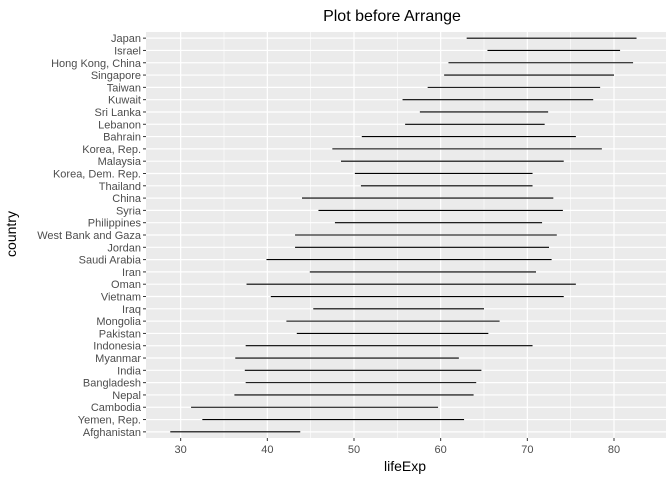 The height and width of the screenshot is (480, 672). Describe the element at coordinates (109, 421) in the screenshot. I see `y-tick-label: Yemen, Rep.` at that location.